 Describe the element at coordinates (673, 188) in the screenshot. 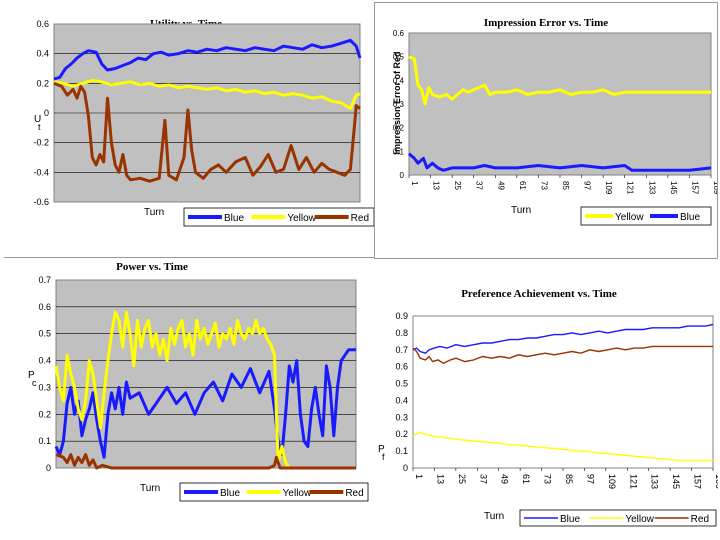

I see `x-tick-label: 145` at that location.